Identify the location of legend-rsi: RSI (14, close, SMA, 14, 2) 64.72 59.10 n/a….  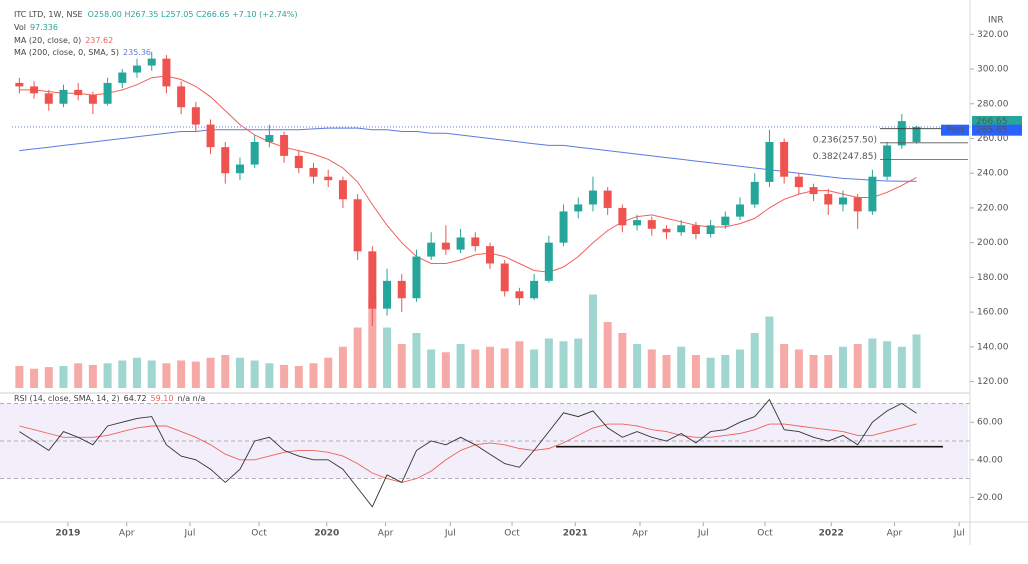
(109, 398).